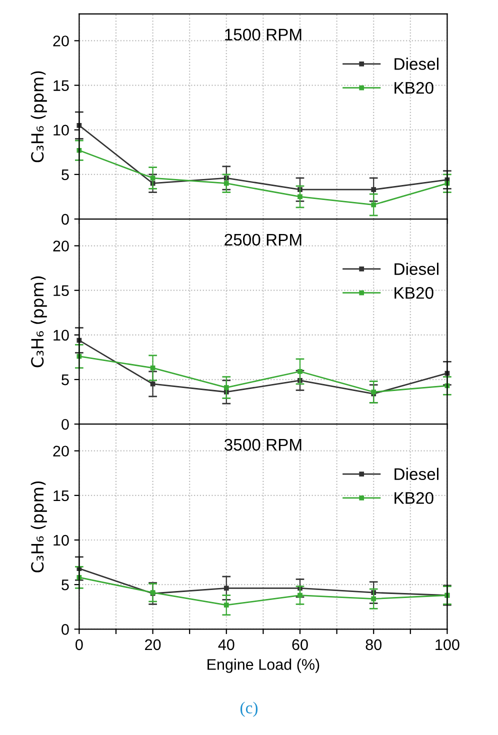 The image size is (498, 735). What do you see at coordinates (263, 240) in the screenshot?
I see `text: 2500 RPM` at bounding box center [263, 240].